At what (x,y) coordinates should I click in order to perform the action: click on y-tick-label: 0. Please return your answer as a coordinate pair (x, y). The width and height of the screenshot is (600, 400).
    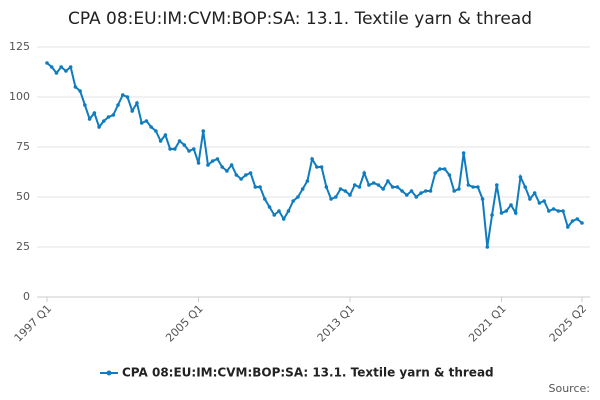
    Looking at the image, I should click on (26, 296).